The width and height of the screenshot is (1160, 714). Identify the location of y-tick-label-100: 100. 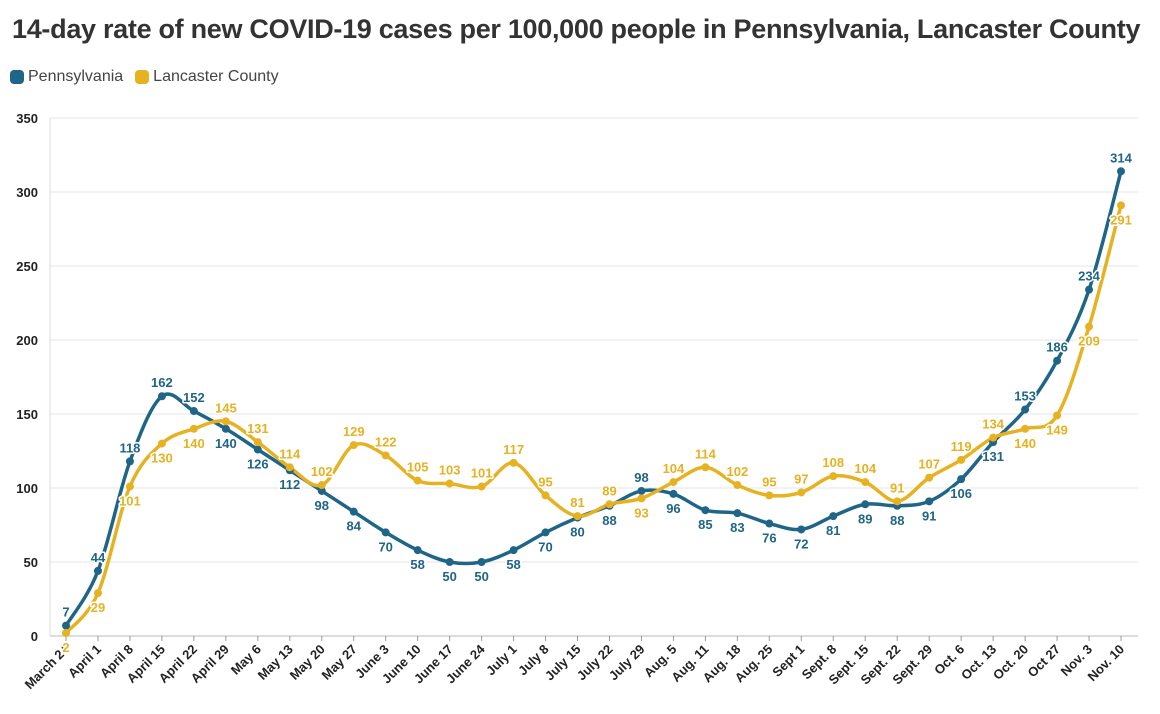
(27, 488).